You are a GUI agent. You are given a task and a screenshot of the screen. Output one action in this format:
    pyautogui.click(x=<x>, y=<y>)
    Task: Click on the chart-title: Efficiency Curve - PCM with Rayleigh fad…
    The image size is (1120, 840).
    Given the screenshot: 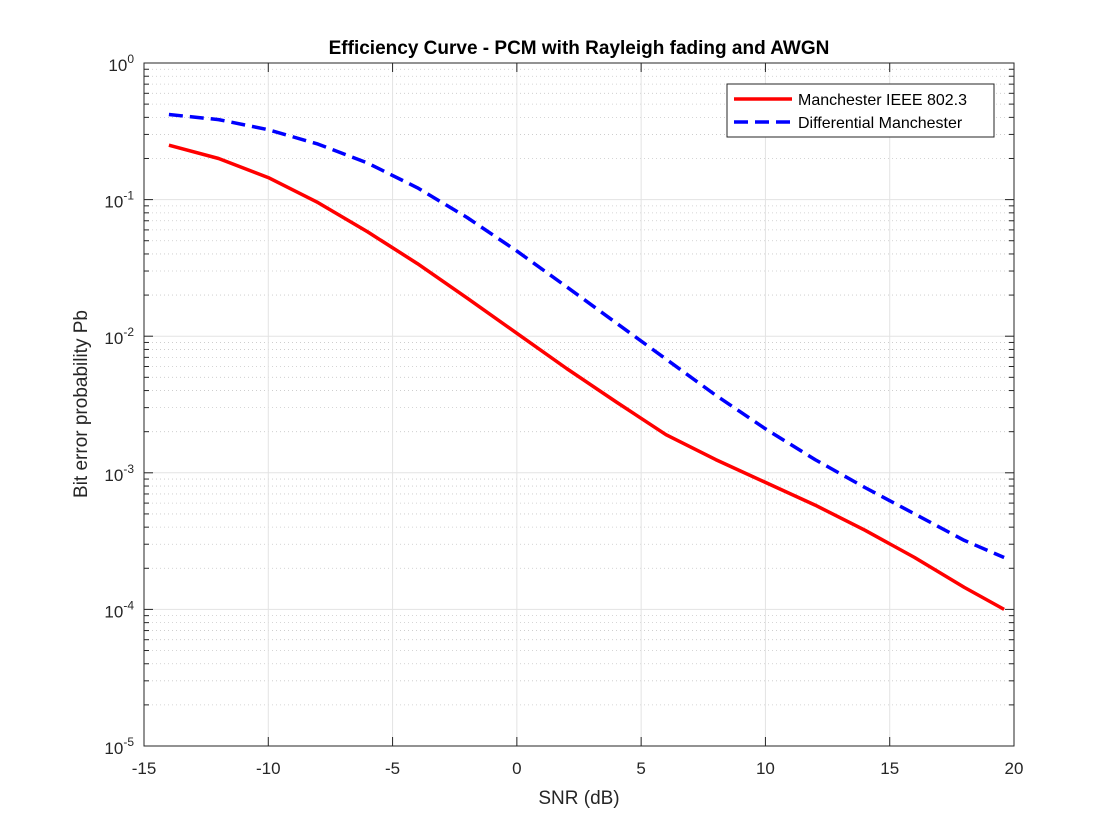 What is the action you would take?
    pyautogui.click(x=579, y=48)
    